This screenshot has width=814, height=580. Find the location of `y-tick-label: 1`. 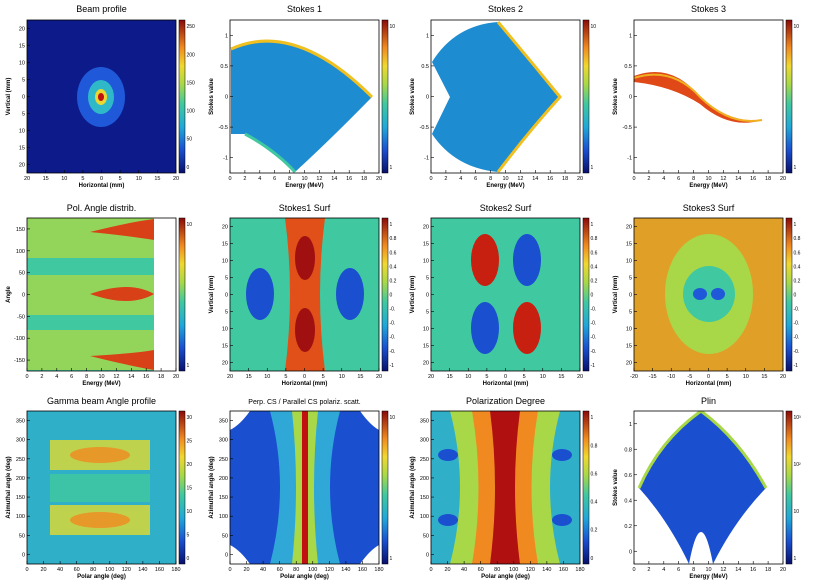

y-tick-label: 1 is located at coordinates (630, 36).